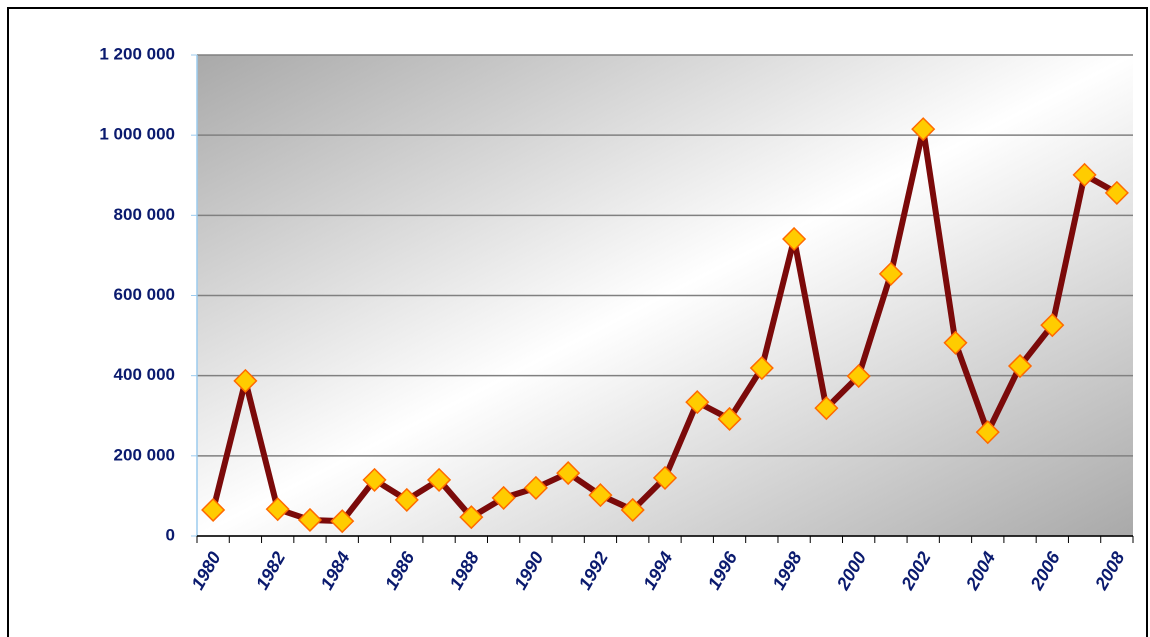 The width and height of the screenshot is (1150, 637). Describe the element at coordinates (144, 454) in the screenshot. I see `y-tick-label: 200 000` at that location.